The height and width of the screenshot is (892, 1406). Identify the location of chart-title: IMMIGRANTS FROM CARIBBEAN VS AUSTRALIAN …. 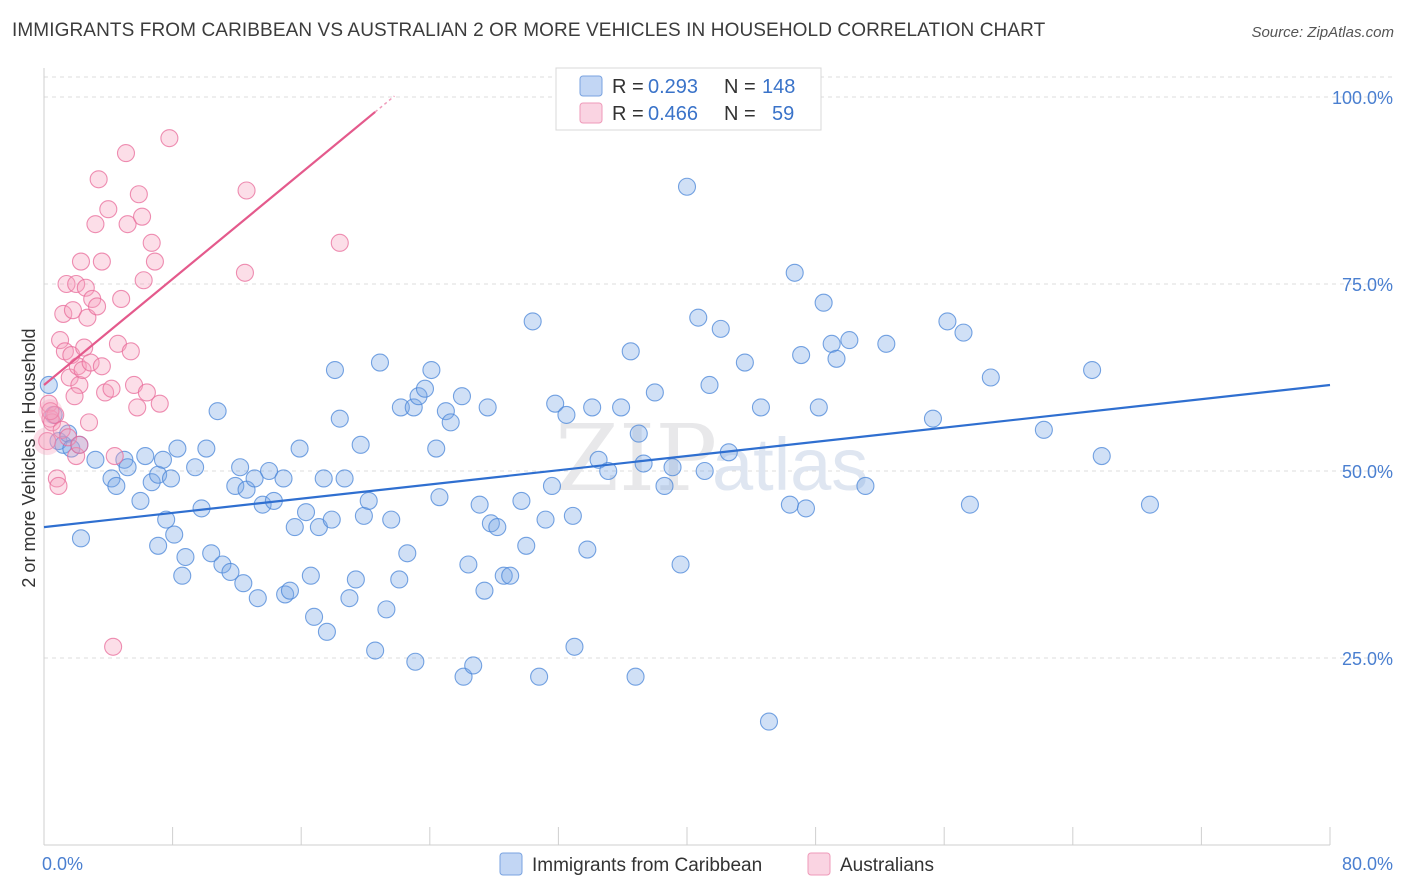
(529, 30).